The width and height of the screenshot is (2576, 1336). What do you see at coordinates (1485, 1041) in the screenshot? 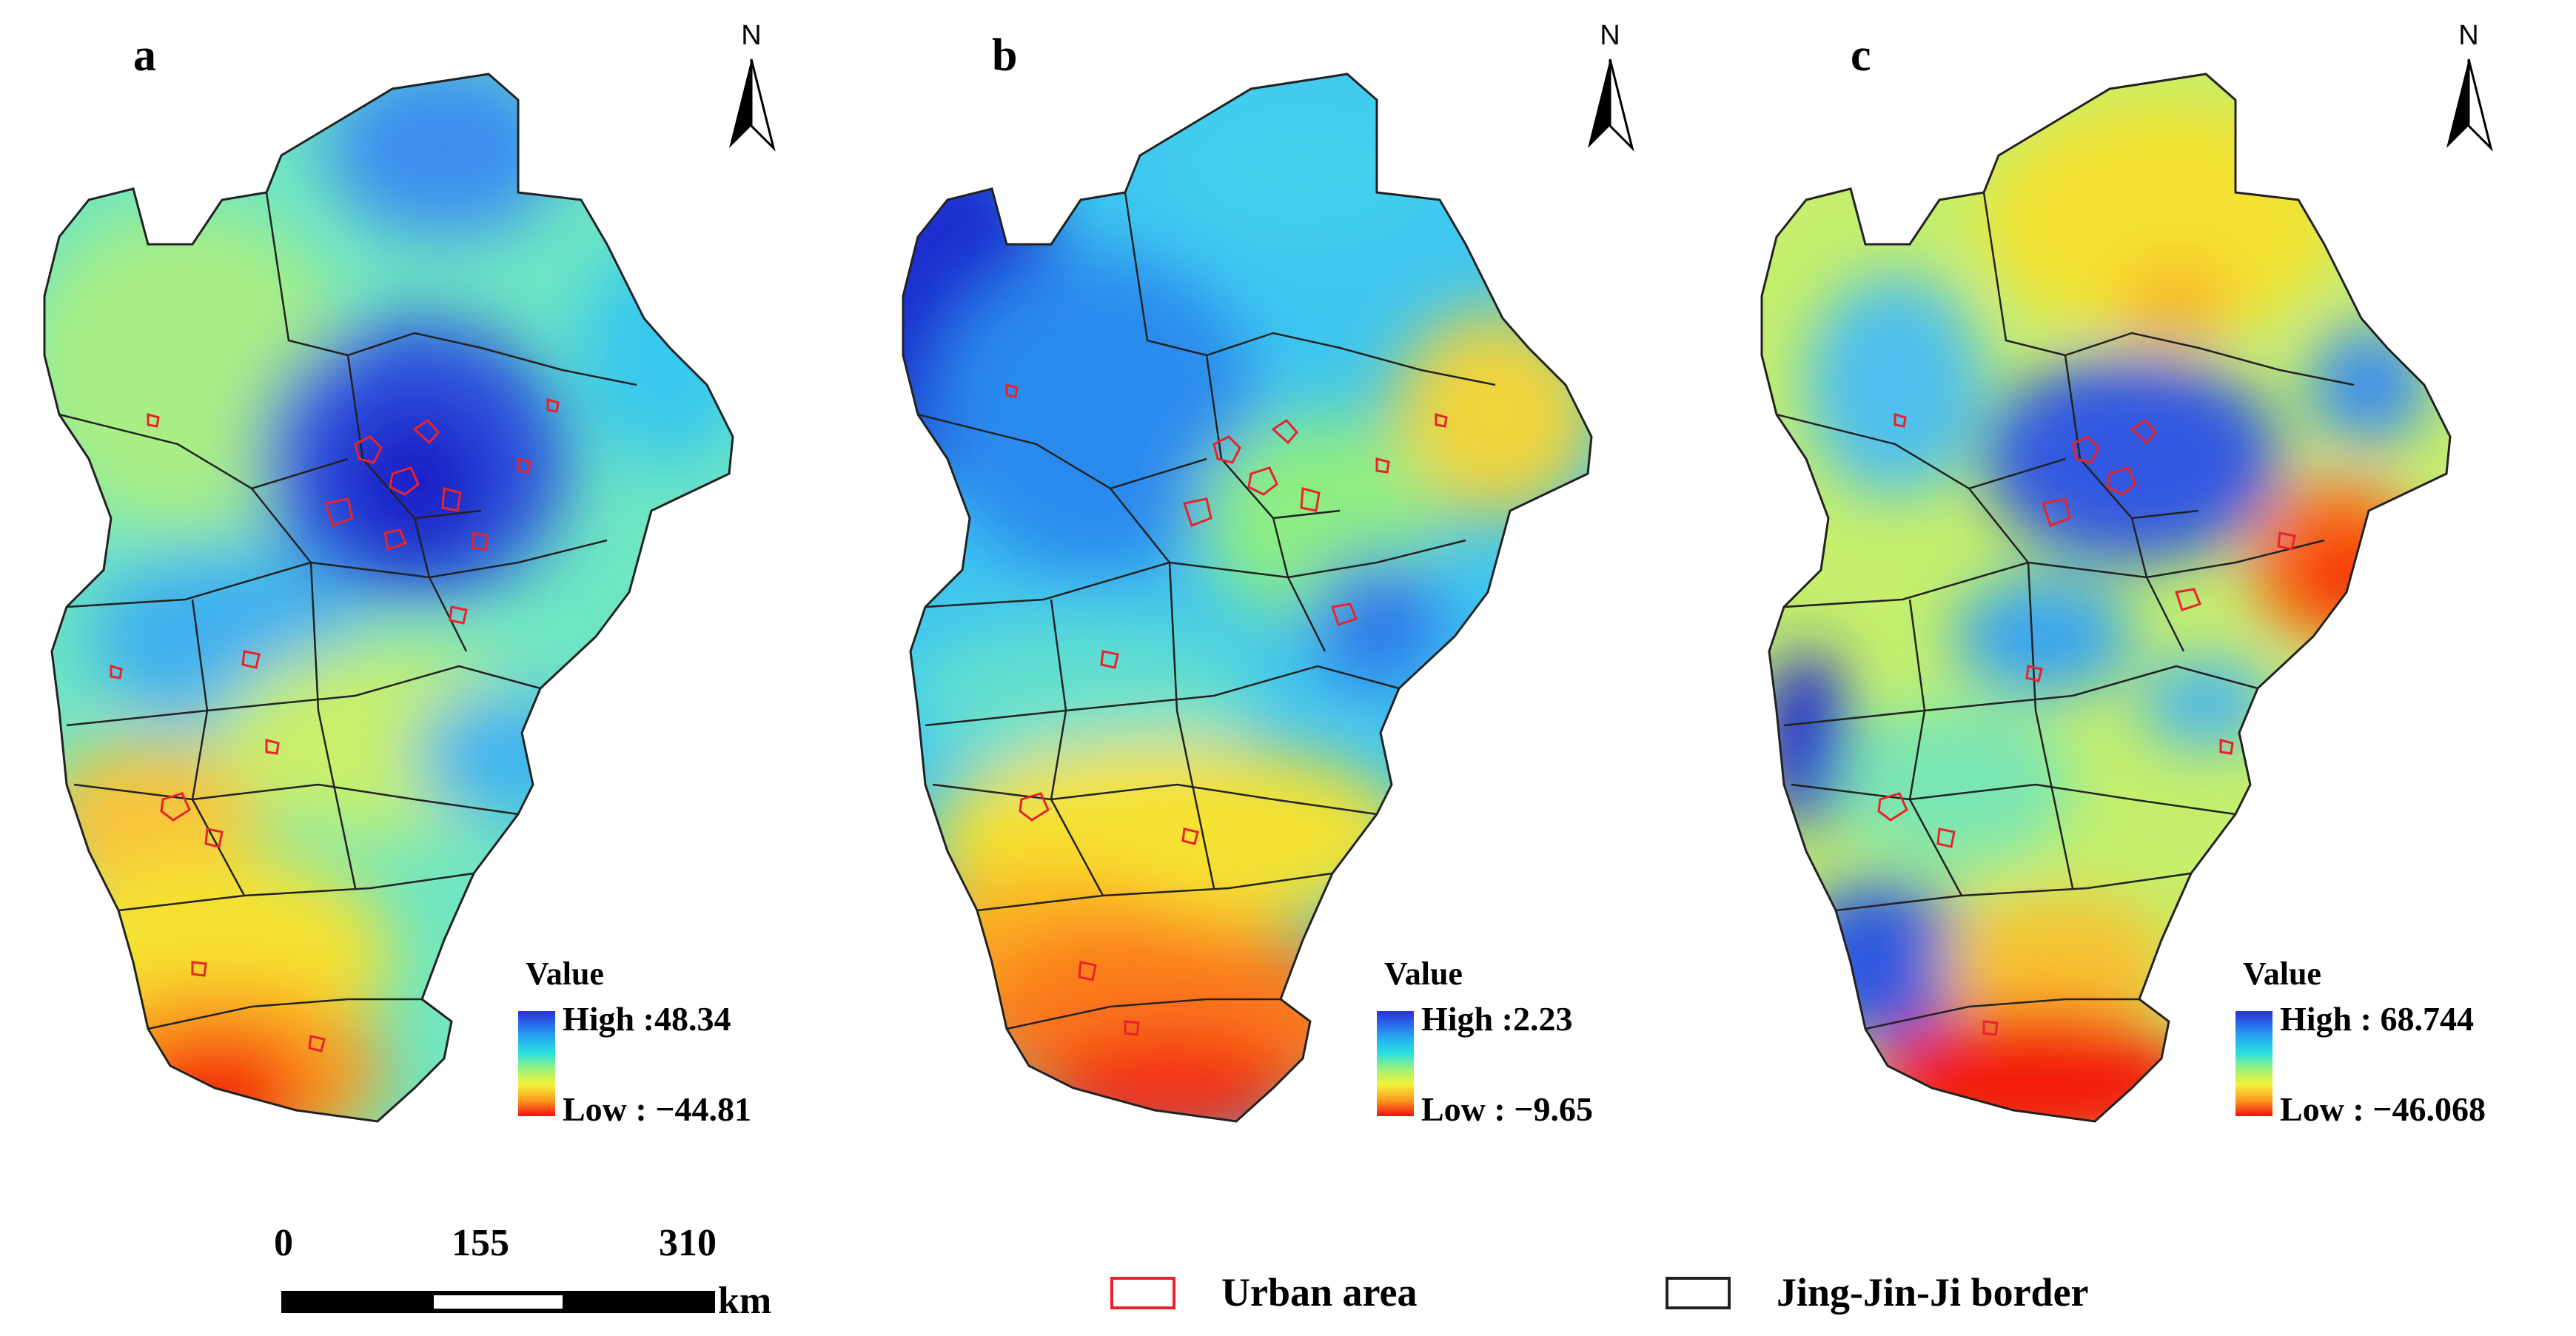
I see `legend-b: Value High :2.23 Low : −9.65` at bounding box center [1485, 1041].